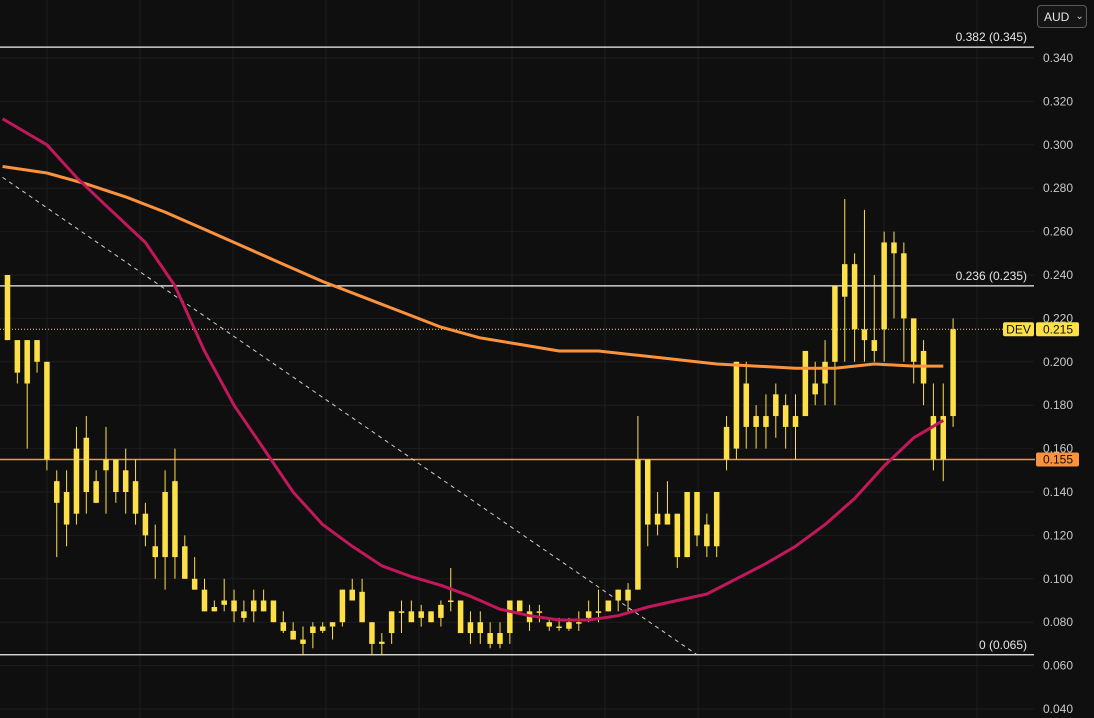  Describe the element at coordinates (1003, 645) in the screenshot. I see `fib-level-label: 0 (0.065)` at that location.